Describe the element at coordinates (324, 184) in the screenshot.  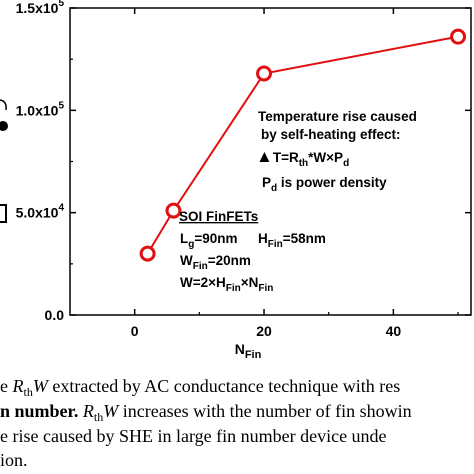
I see `power-density-note: Pd is power density` at that location.